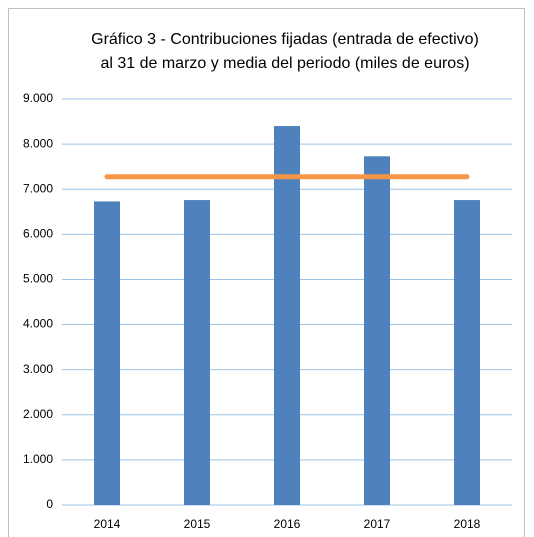 Image resolution: width=534 pixels, height=537 pixels. What do you see at coordinates (38, 369) in the screenshot?
I see `y-tick-label: 3.000` at bounding box center [38, 369].